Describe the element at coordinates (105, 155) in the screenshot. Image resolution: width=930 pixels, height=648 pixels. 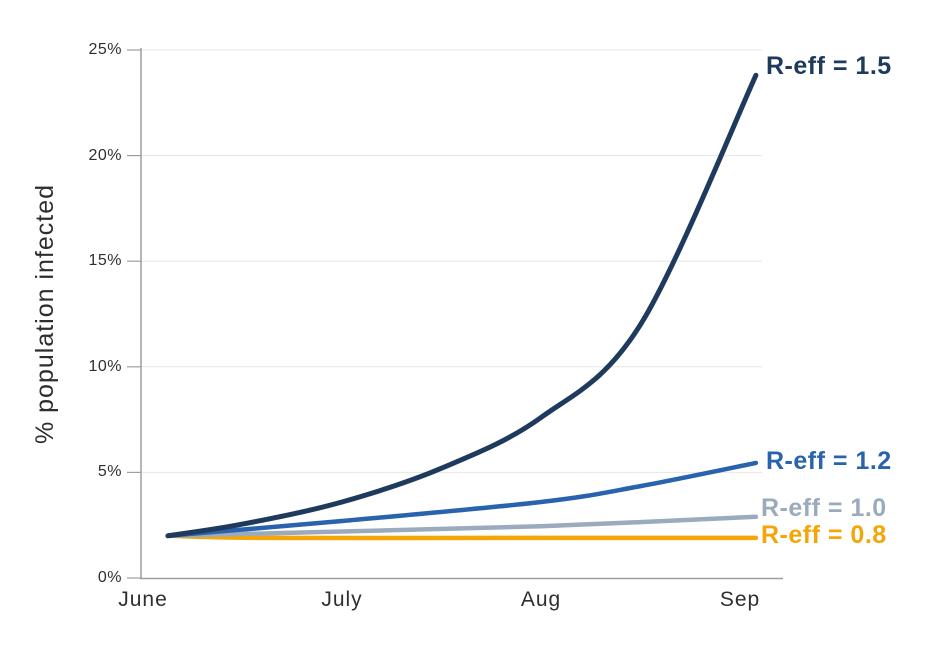
I see `y-tick-label-20pct: 20%` at that location.